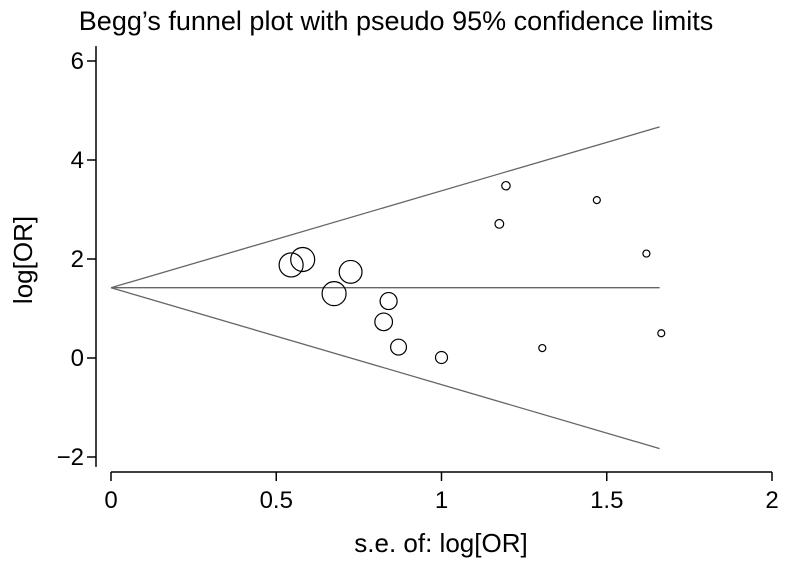 The image size is (792, 566). Describe the element at coordinates (77, 259) in the screenshot. I see `y-tick-label: 2` at that location.